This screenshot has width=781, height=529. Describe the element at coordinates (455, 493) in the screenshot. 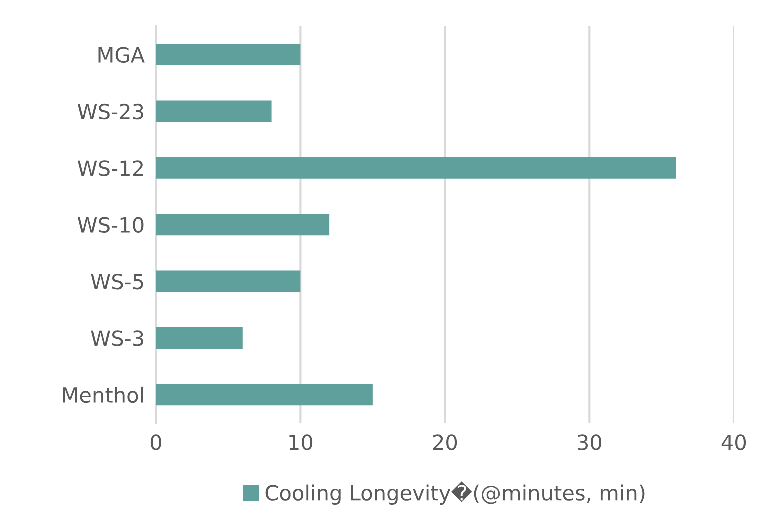

I see `legend-label: Cooling Longevity�(@minutes, min)` at that location.